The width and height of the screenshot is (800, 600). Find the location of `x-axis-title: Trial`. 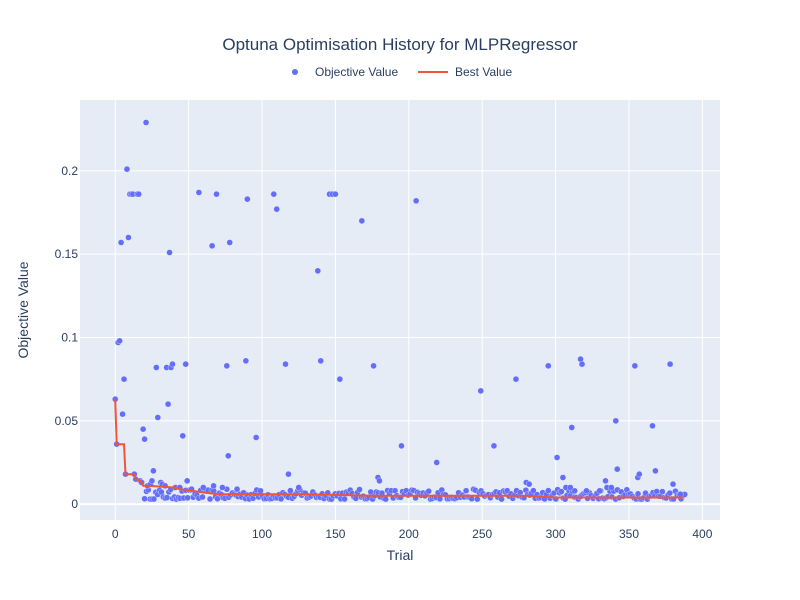

x-axis-title: Trial is located at coordinates (400, 555).